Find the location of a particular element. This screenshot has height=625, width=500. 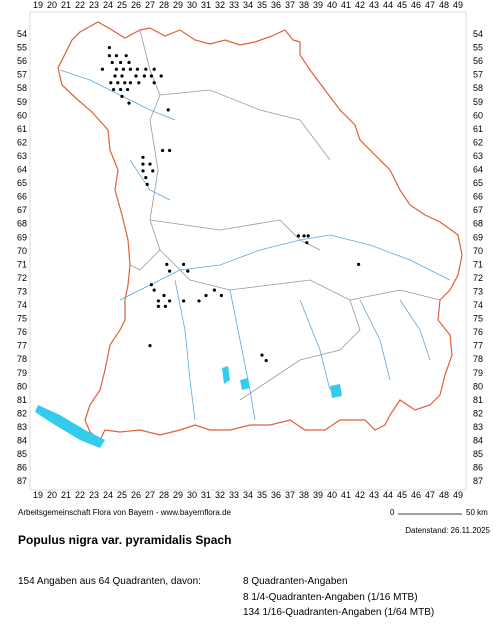

row-label: 64 is located at coordinates (478, 170).